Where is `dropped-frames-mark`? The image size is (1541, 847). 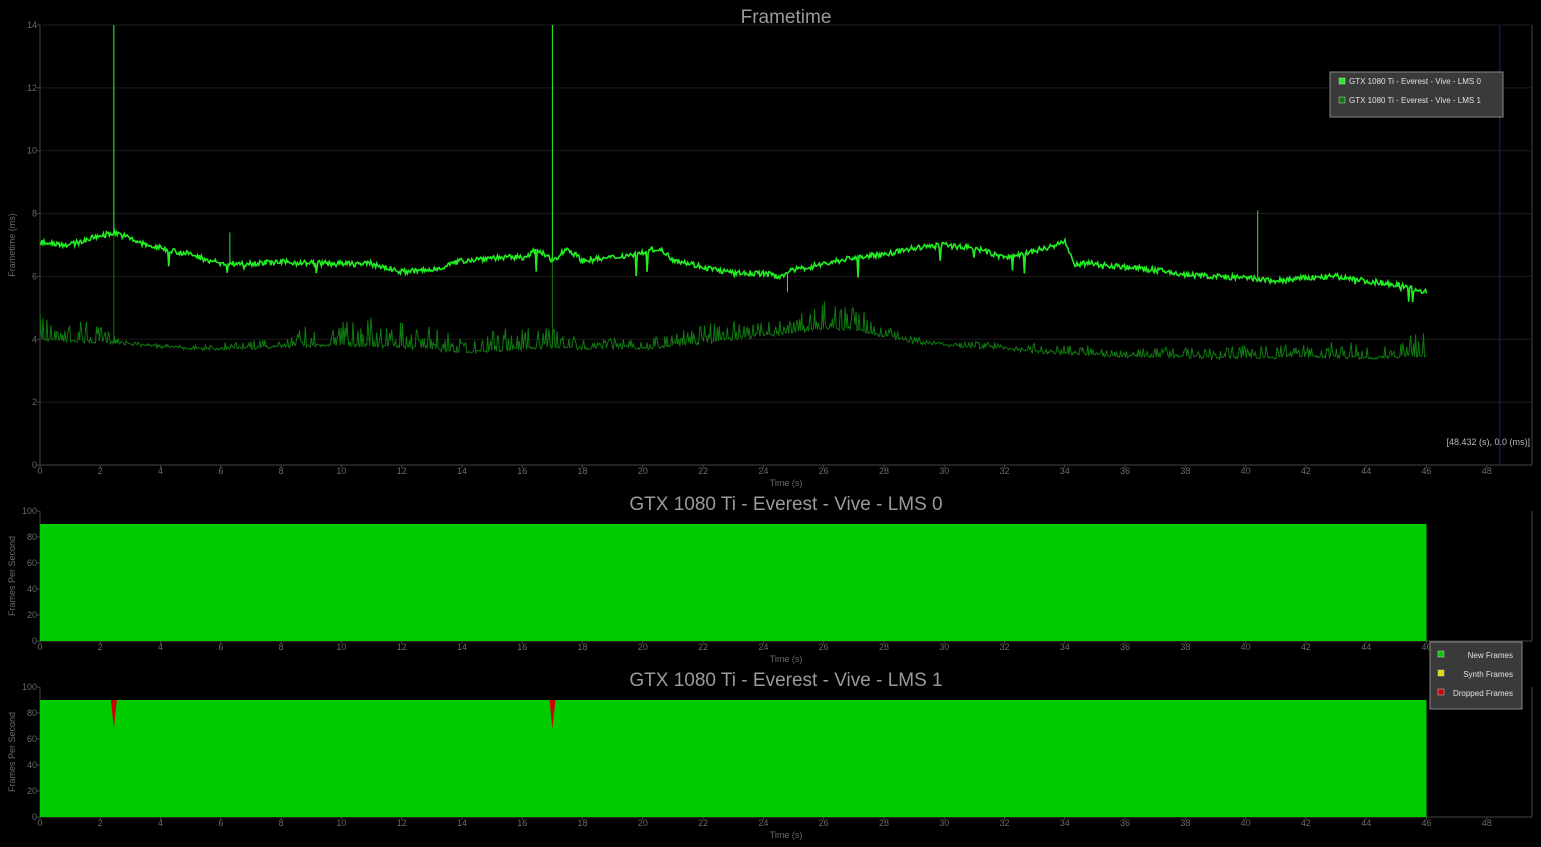 dropped-frames-mark is located at coordinates (113, 714).